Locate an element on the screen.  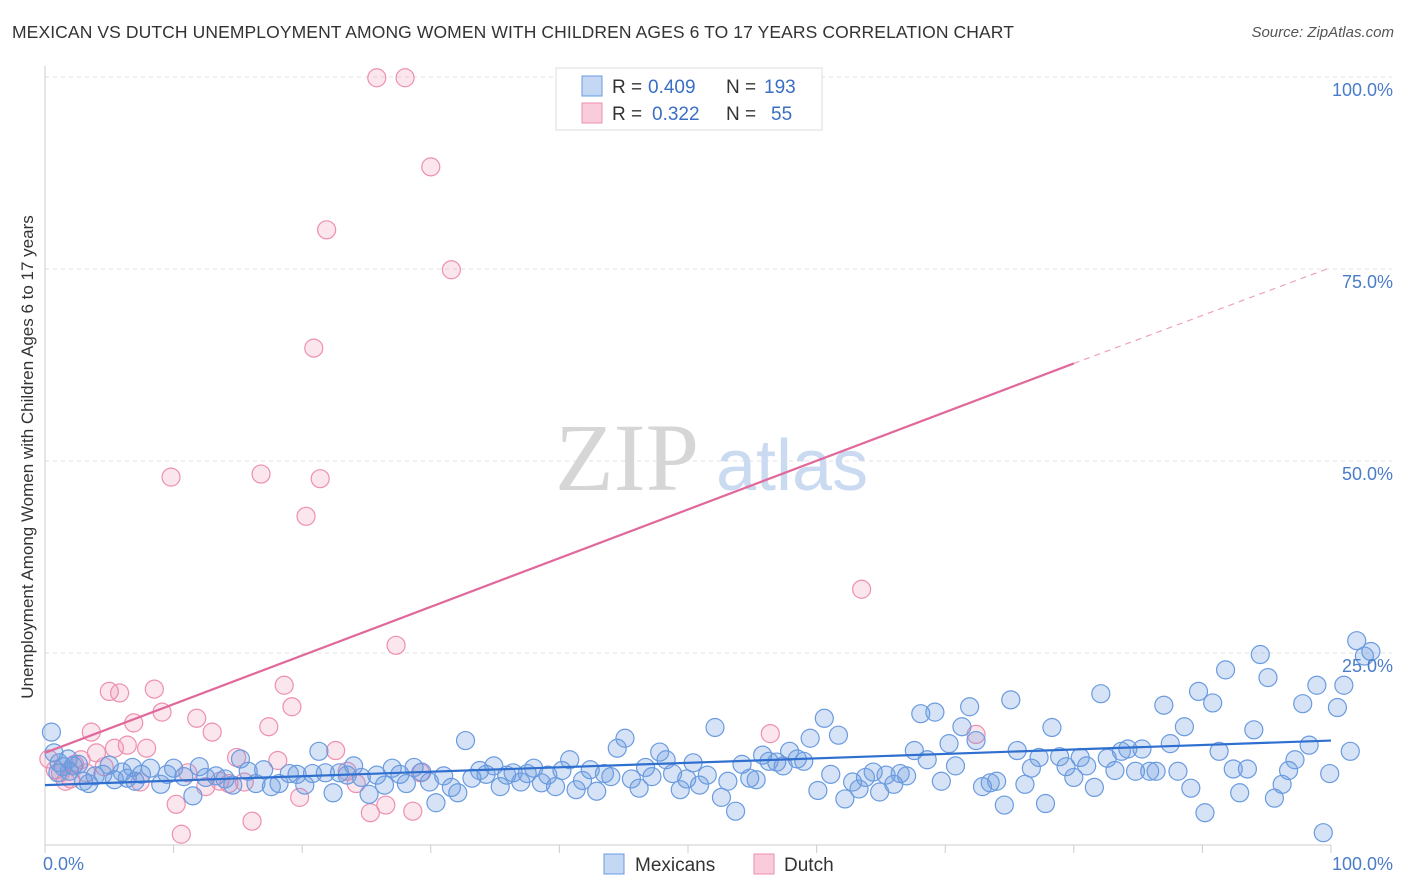
stats-r-label-2: R = is located at coordinates (627, 114).